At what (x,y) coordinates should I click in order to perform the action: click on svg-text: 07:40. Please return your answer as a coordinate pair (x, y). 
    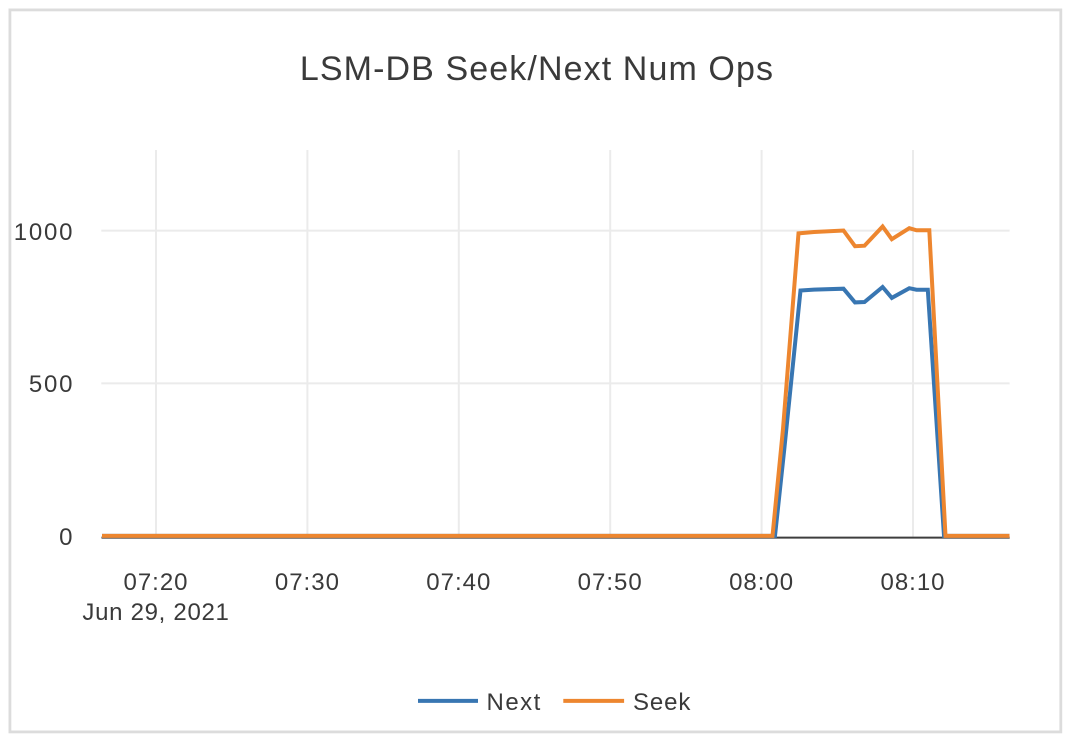
    Looking at the image, I should click on (458, 582).